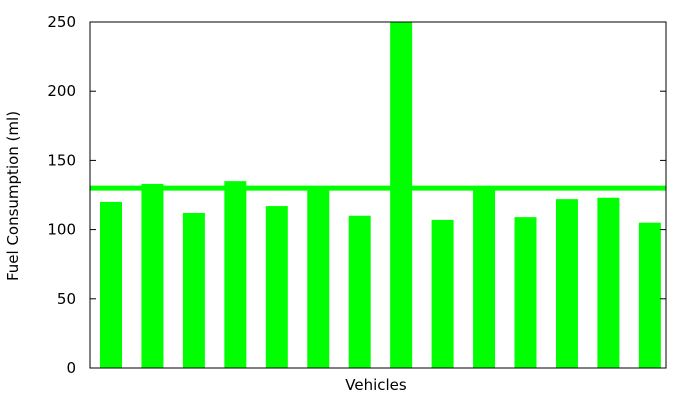 The image size is (700, 400). Describe the element at coordinates (61, 91) in the screenshot. I see `y-tick-label: 200` at that location.